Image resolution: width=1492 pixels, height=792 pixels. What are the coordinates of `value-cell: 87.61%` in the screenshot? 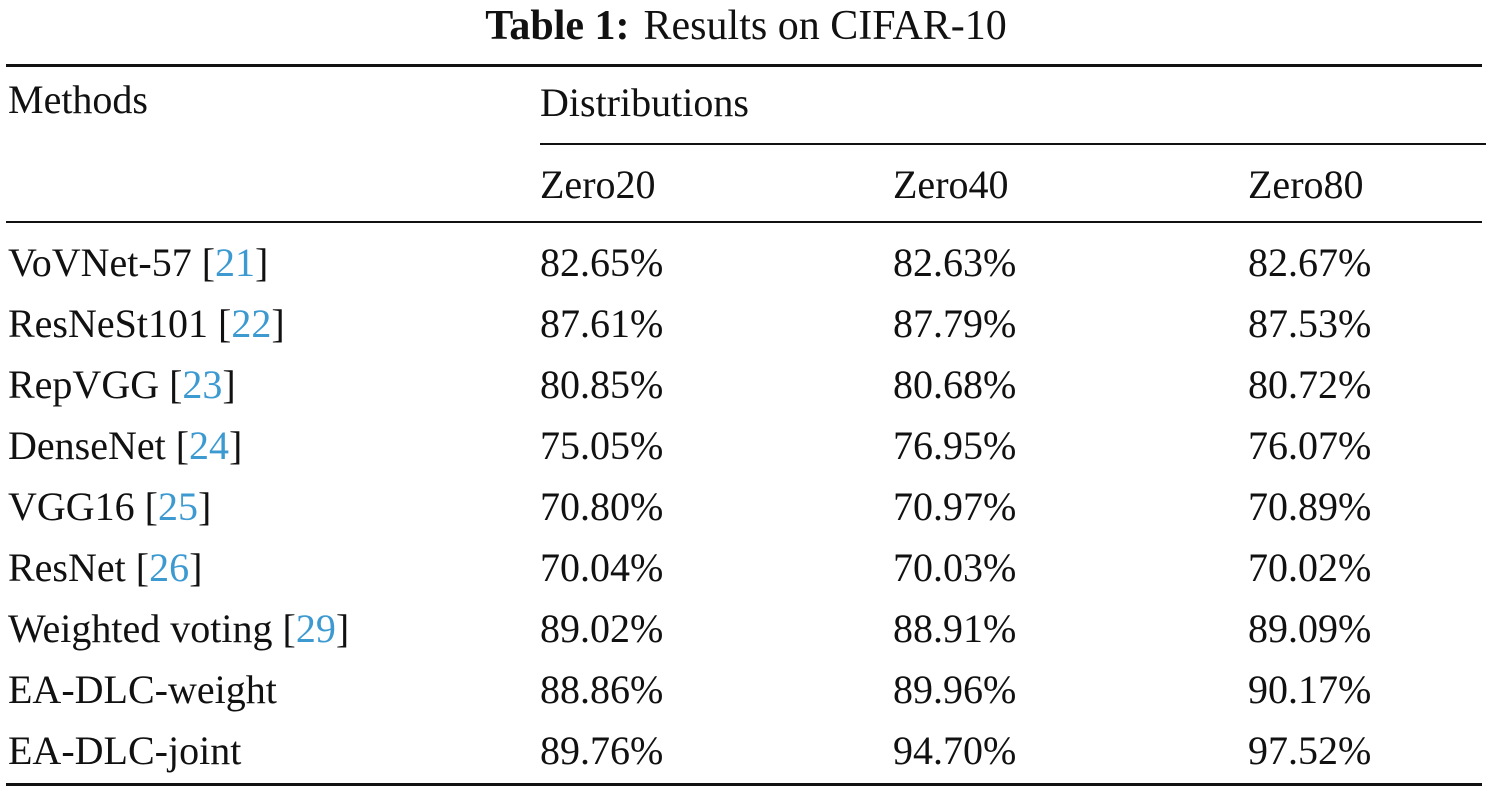 It's located at (602, 323).